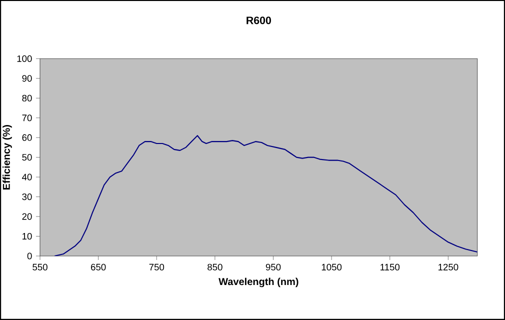 This screenshot has width=505, height=320. Describe the element at coordinates (24, 58) in the screenshot. I see `y-tick-label: 100` at that location.